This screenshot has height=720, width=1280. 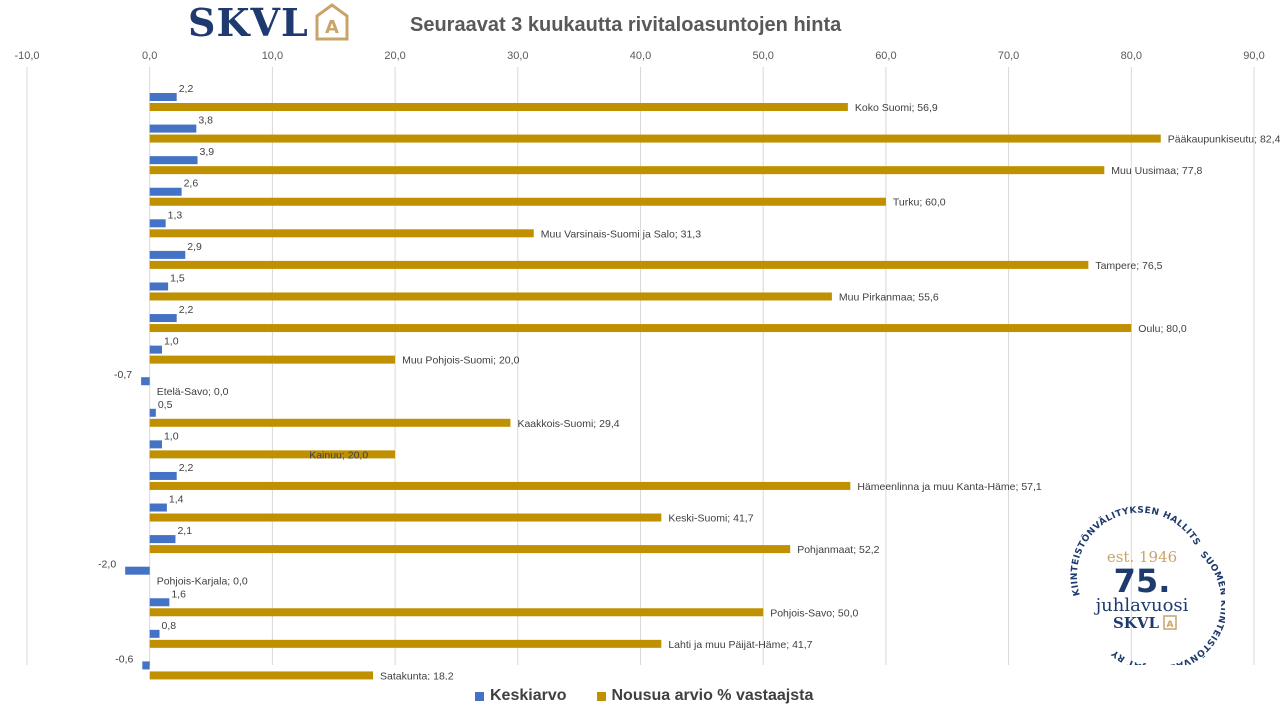 What do you see at coordinates (896, 108) in the screenshot?
I see `data-label-nousua: Koko Suomi; 56,9` at bounding box center [896, 108].